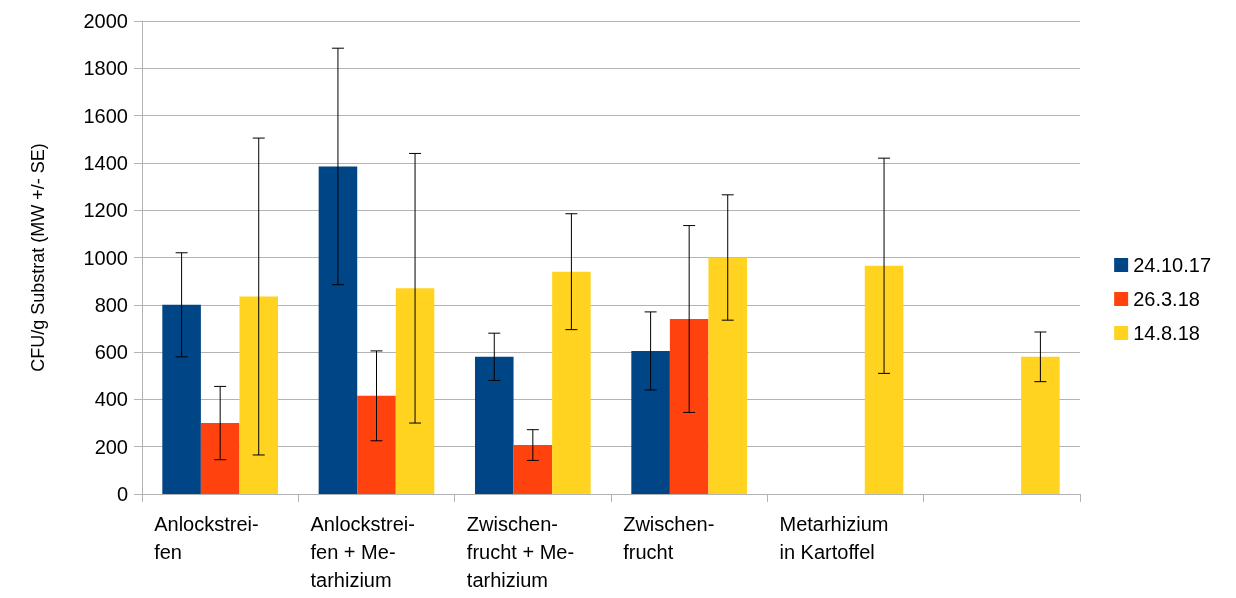  What do you see at coordinates (111, 352) in the screenshot?
I see `y-tick-label: 600` at bounding box center [111, 352].